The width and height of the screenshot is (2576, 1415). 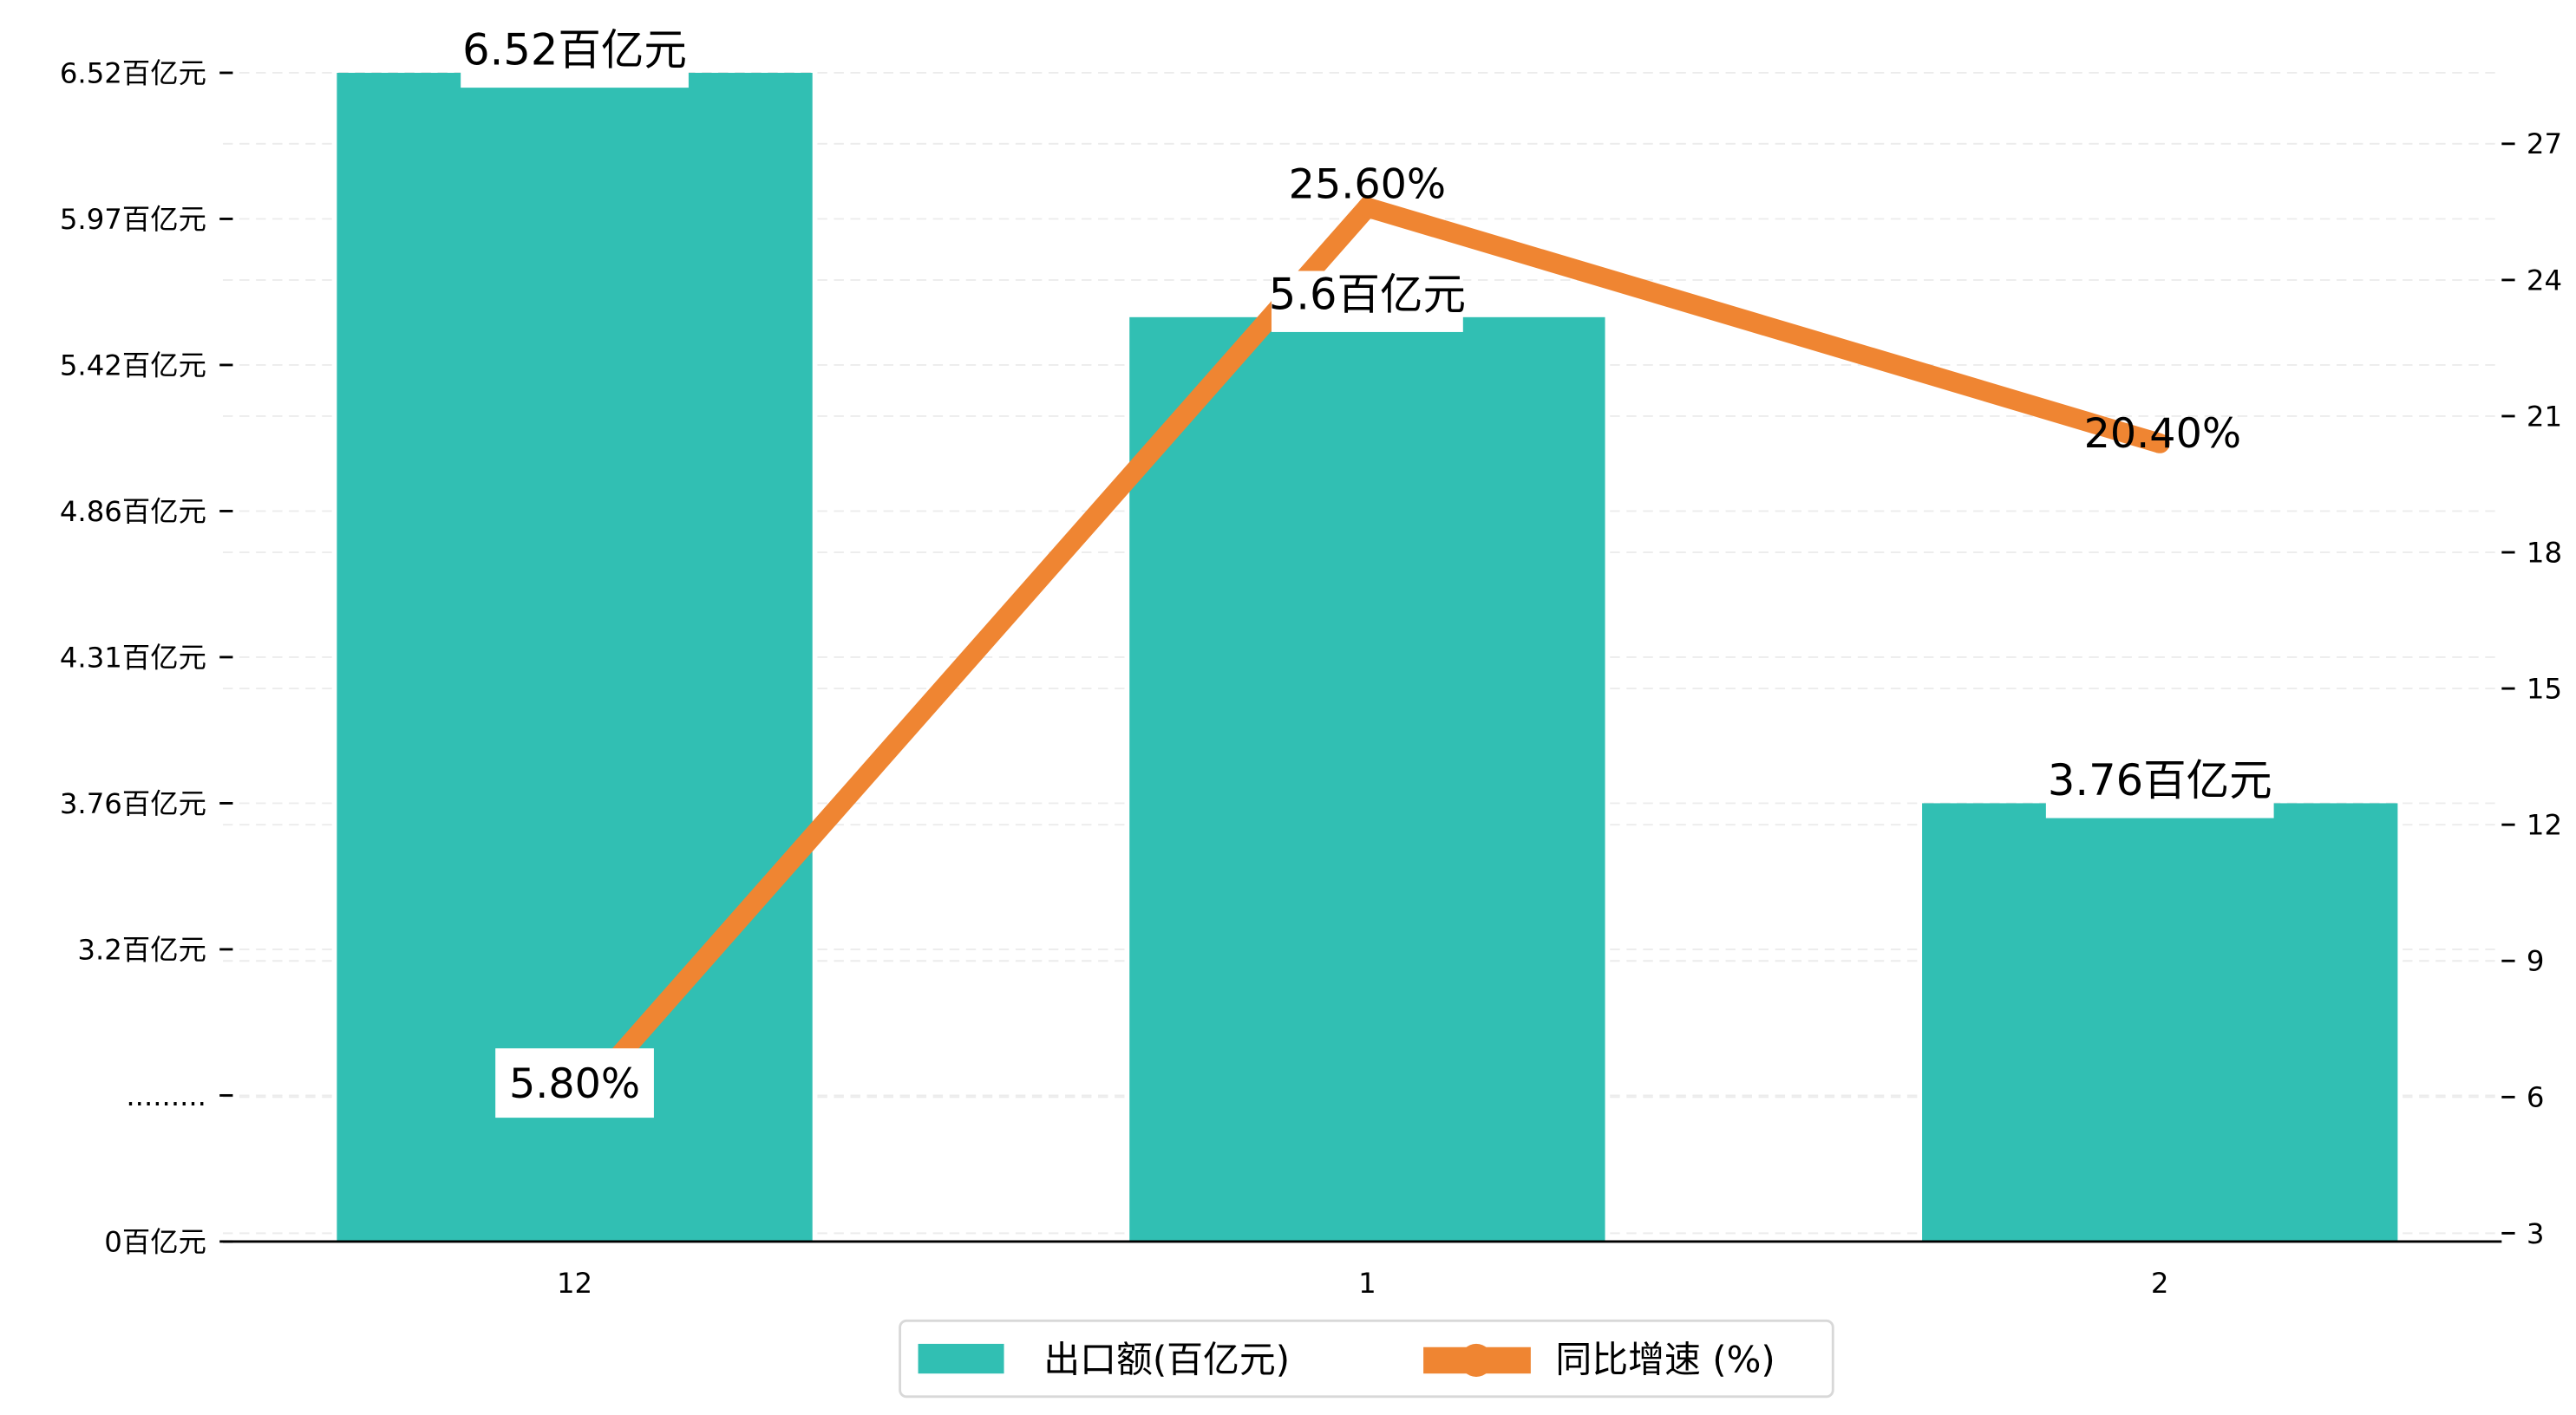 What do you see at coordinates (961, 1358) in the screenshot?
I see `legend-bar-swatch` at bounding box center [961, 1358].